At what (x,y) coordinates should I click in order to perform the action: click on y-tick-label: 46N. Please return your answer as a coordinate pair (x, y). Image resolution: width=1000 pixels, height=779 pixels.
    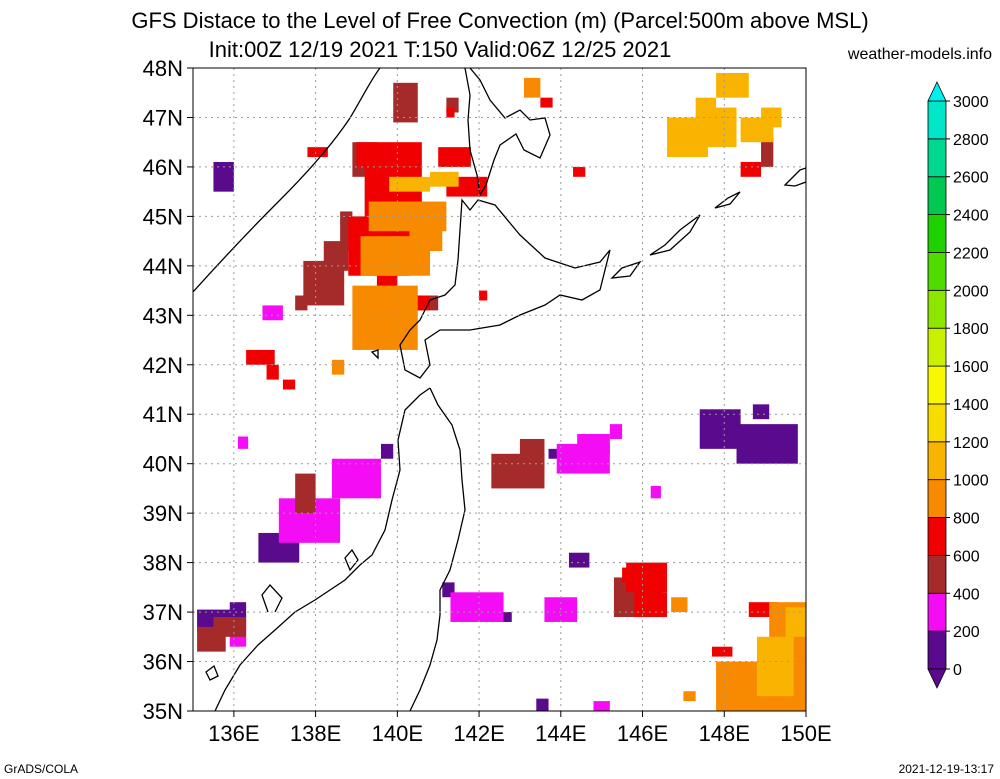
    Looking at the image, I should click on (163, 167).